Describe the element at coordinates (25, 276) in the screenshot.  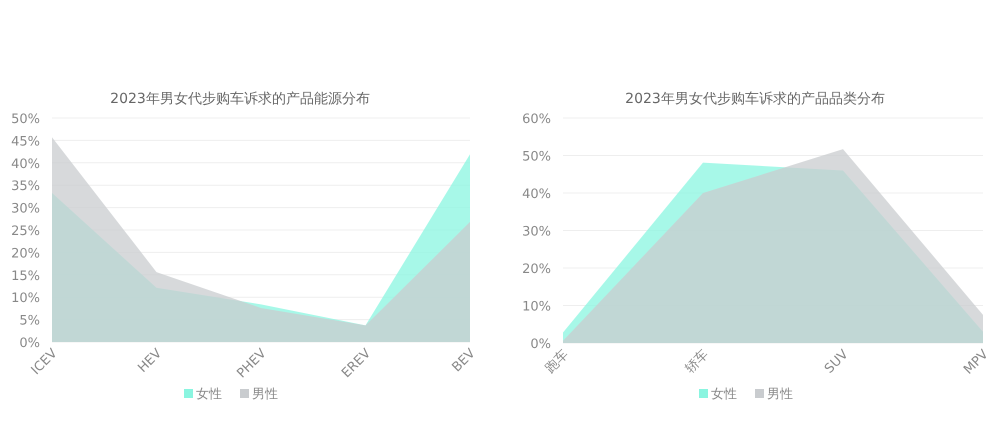
I see `y-tick-label: 15%` at that location.